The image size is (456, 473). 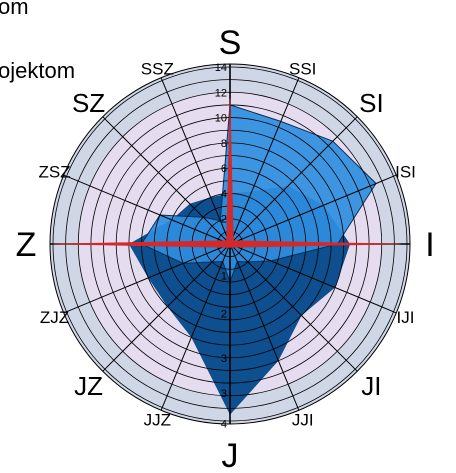 What do you see at coordinates (371, 103) in the screenshot?
I see `direction-label-si: SI` at bounding box center [371, 103].